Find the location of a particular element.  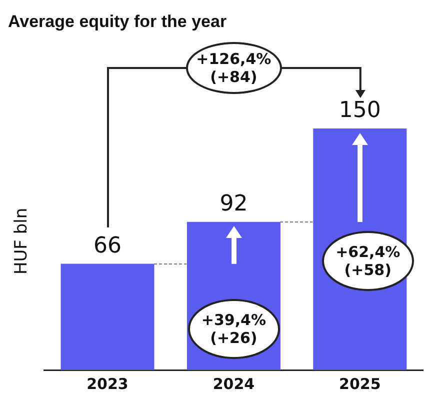

data-label: 92 is located at coordinates (234, 204).